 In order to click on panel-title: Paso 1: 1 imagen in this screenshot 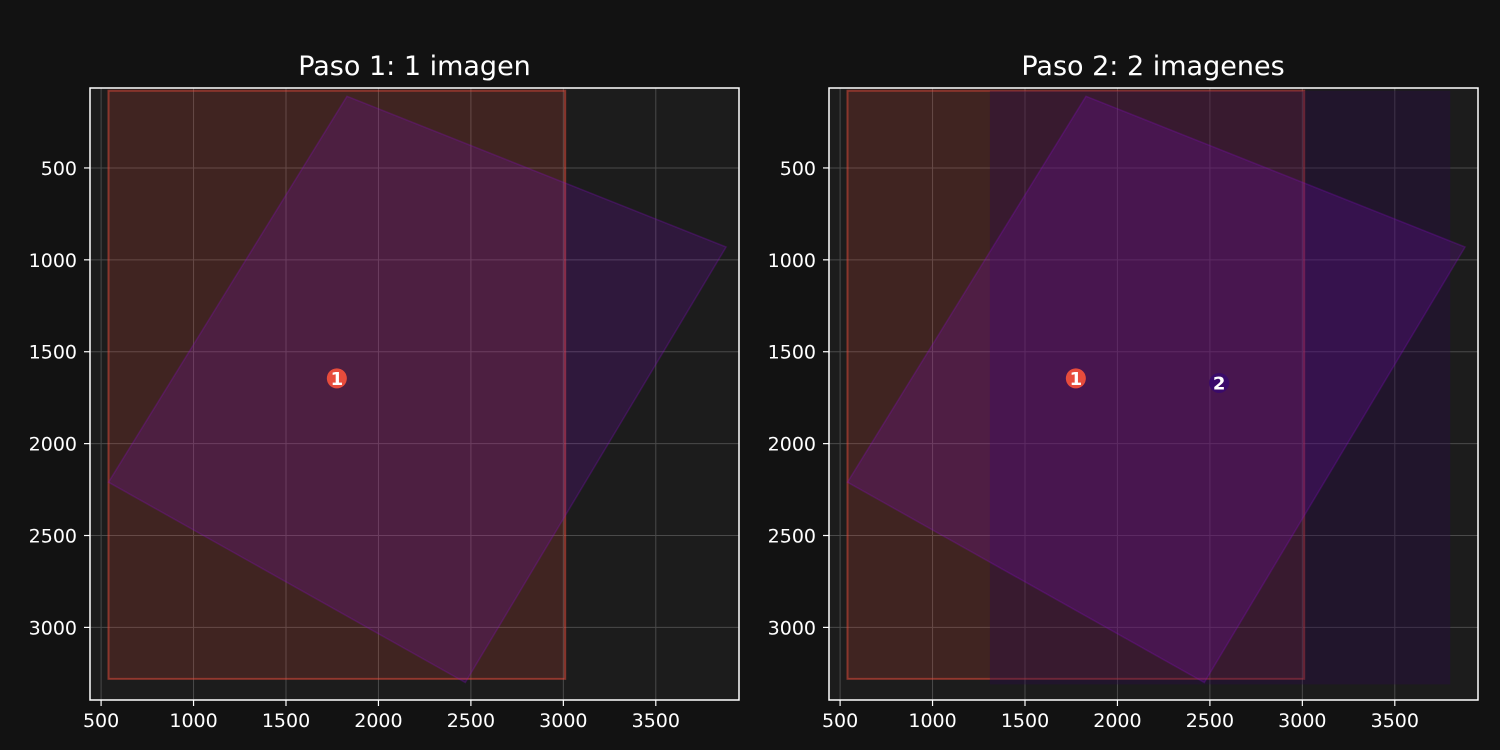, I will do `click(414, 66)`.